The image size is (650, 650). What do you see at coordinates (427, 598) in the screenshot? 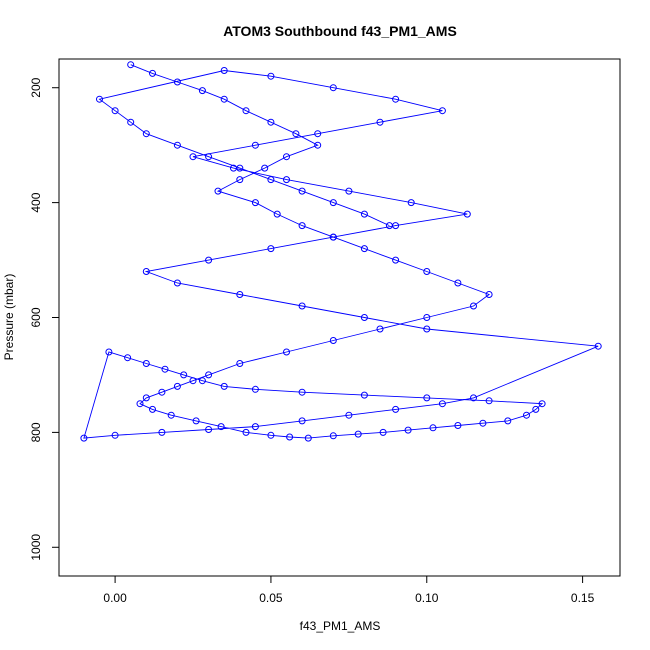
I see `x-tick-label: 0.10` at bounding box center [427, 598].